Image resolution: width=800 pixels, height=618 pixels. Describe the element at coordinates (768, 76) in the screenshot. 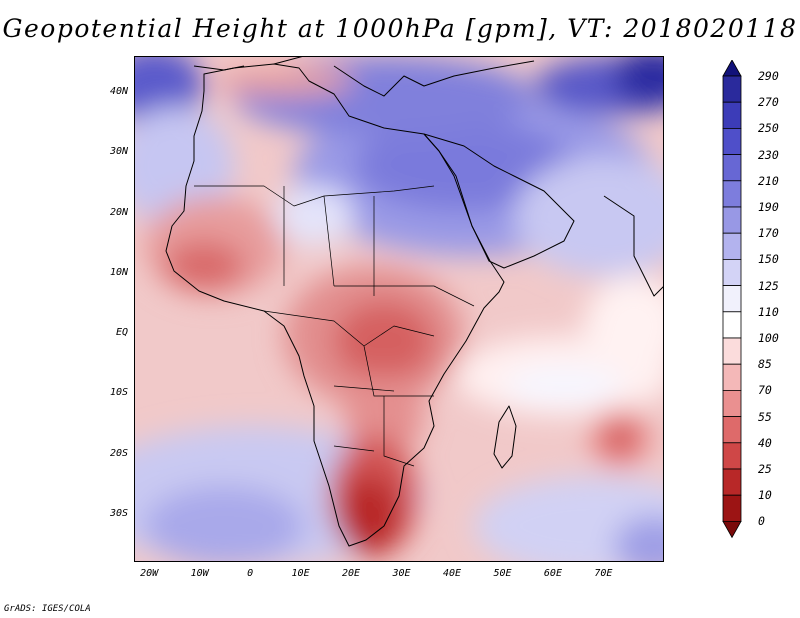

I see `colorbar-level-label: 290` at that location.